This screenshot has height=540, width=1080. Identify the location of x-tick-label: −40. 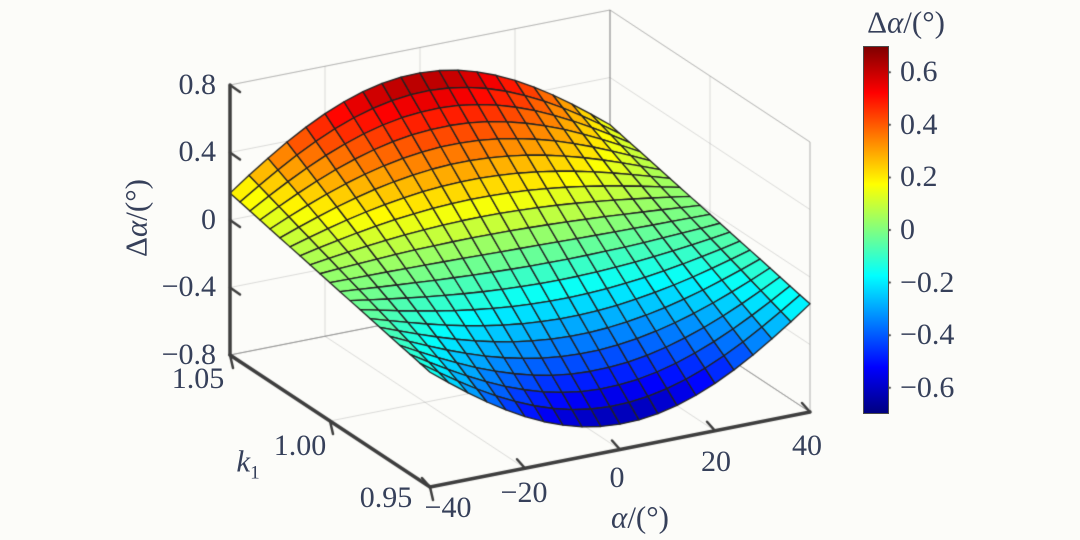
(448, 507).